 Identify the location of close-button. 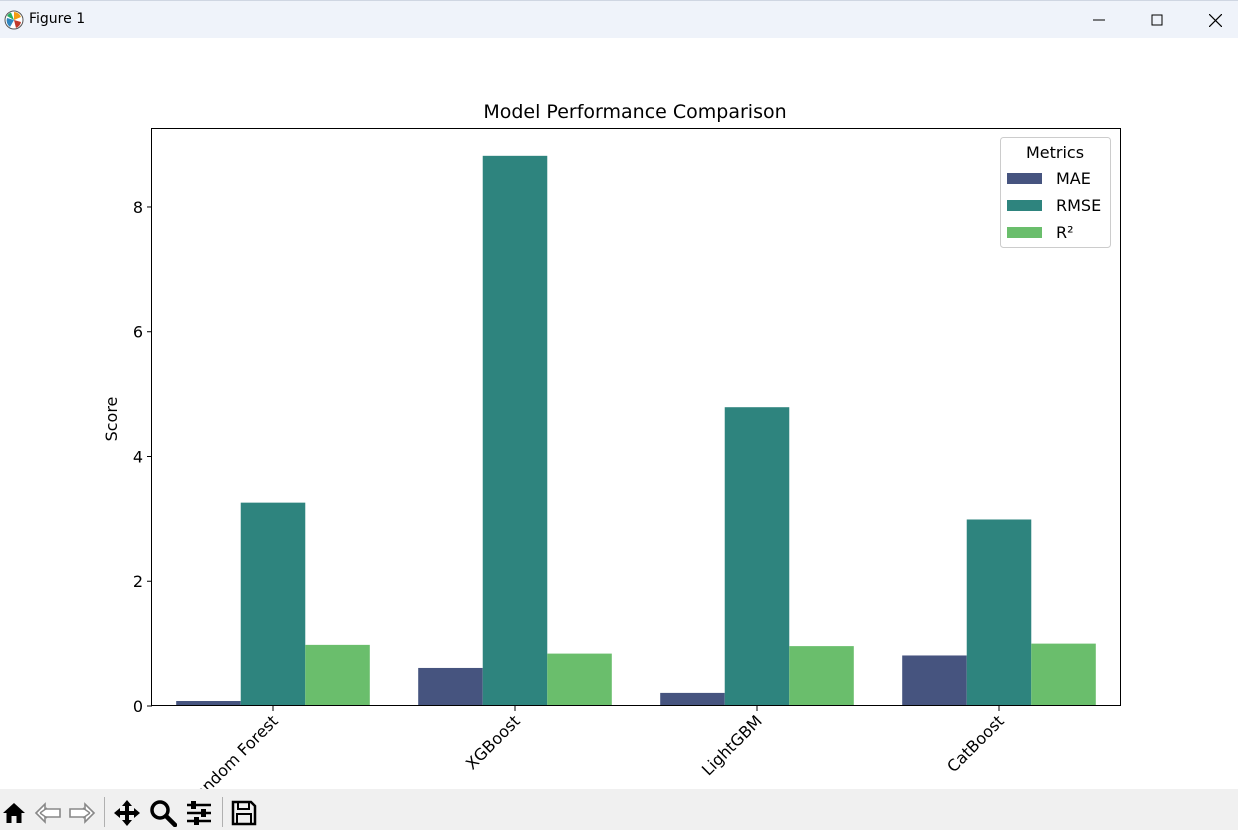
(1212, 20).